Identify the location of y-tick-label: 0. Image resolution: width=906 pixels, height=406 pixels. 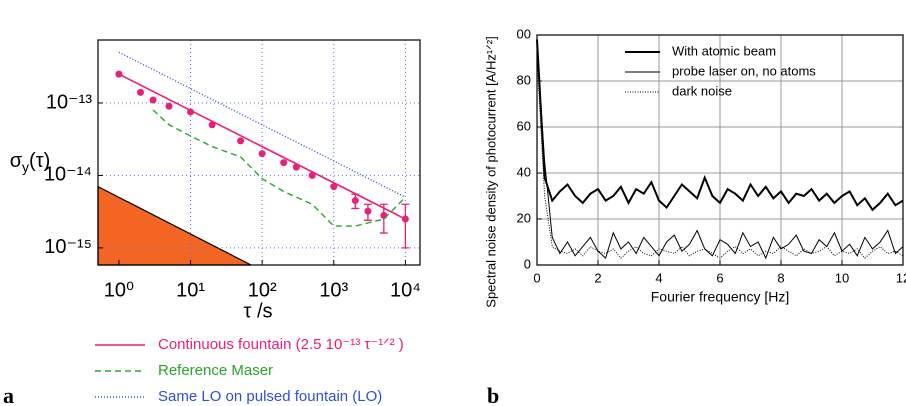
(527, 263).